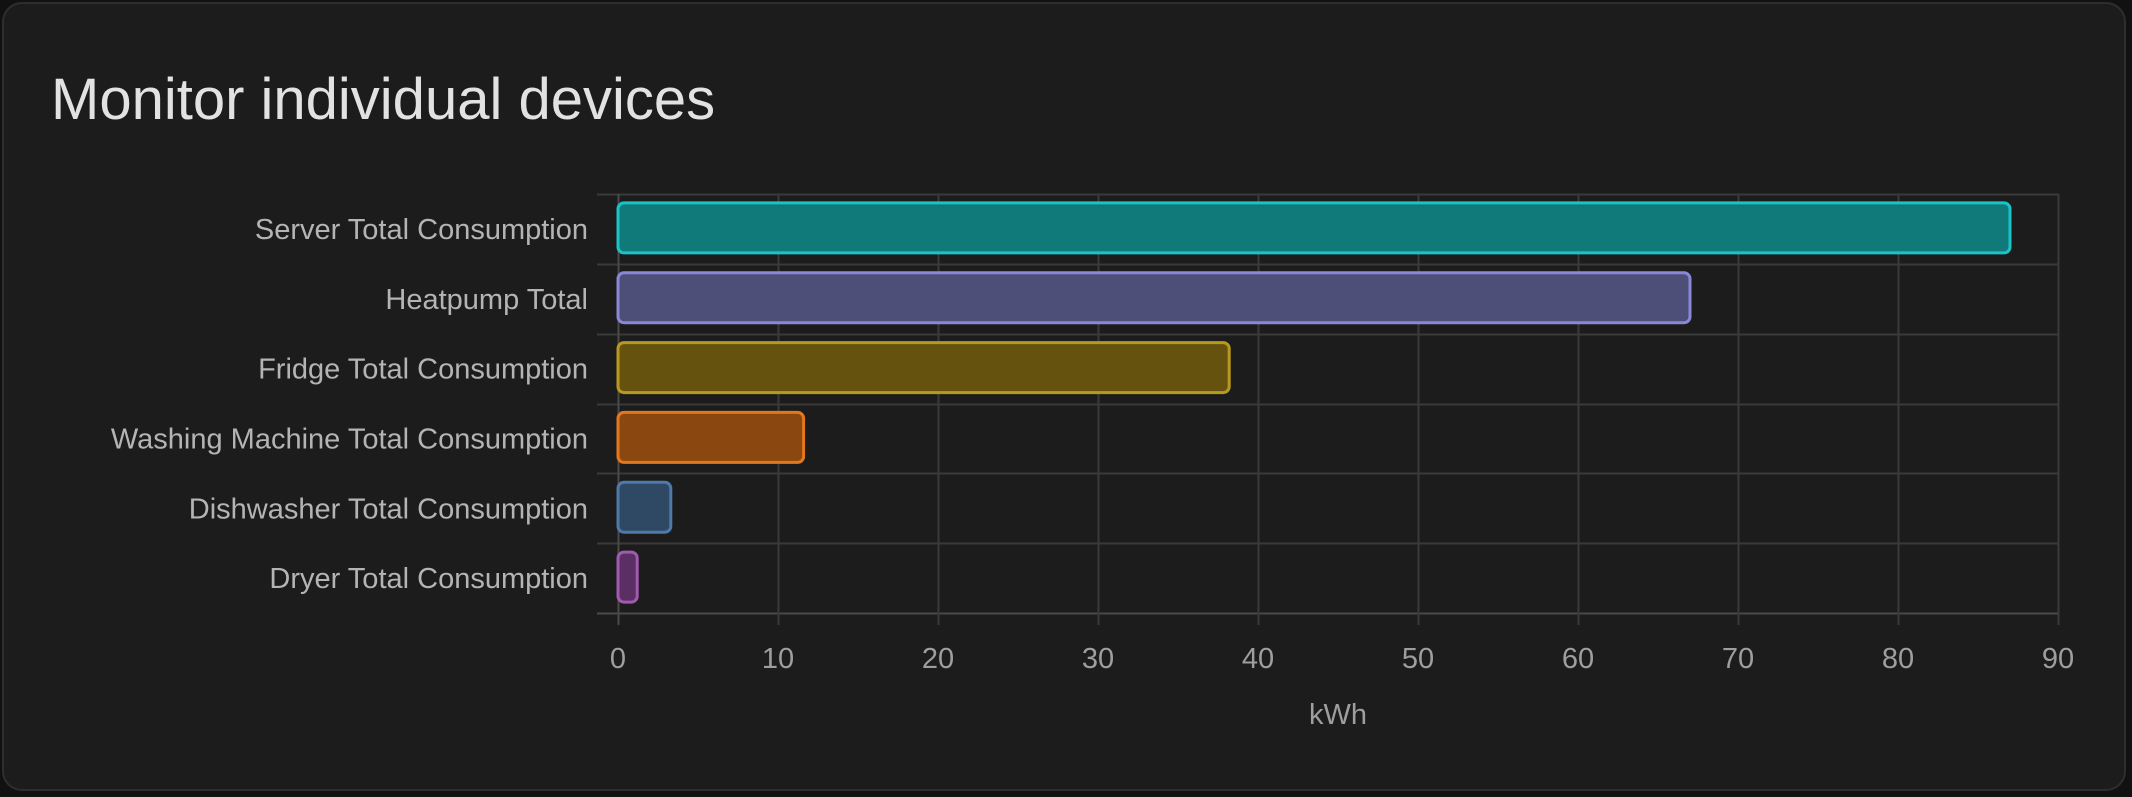 This screenshot has height=797, width=2132. Describe the element at coordinates (1578, 659) in the screenshot. I see `x-tick-label: 60` at that location.